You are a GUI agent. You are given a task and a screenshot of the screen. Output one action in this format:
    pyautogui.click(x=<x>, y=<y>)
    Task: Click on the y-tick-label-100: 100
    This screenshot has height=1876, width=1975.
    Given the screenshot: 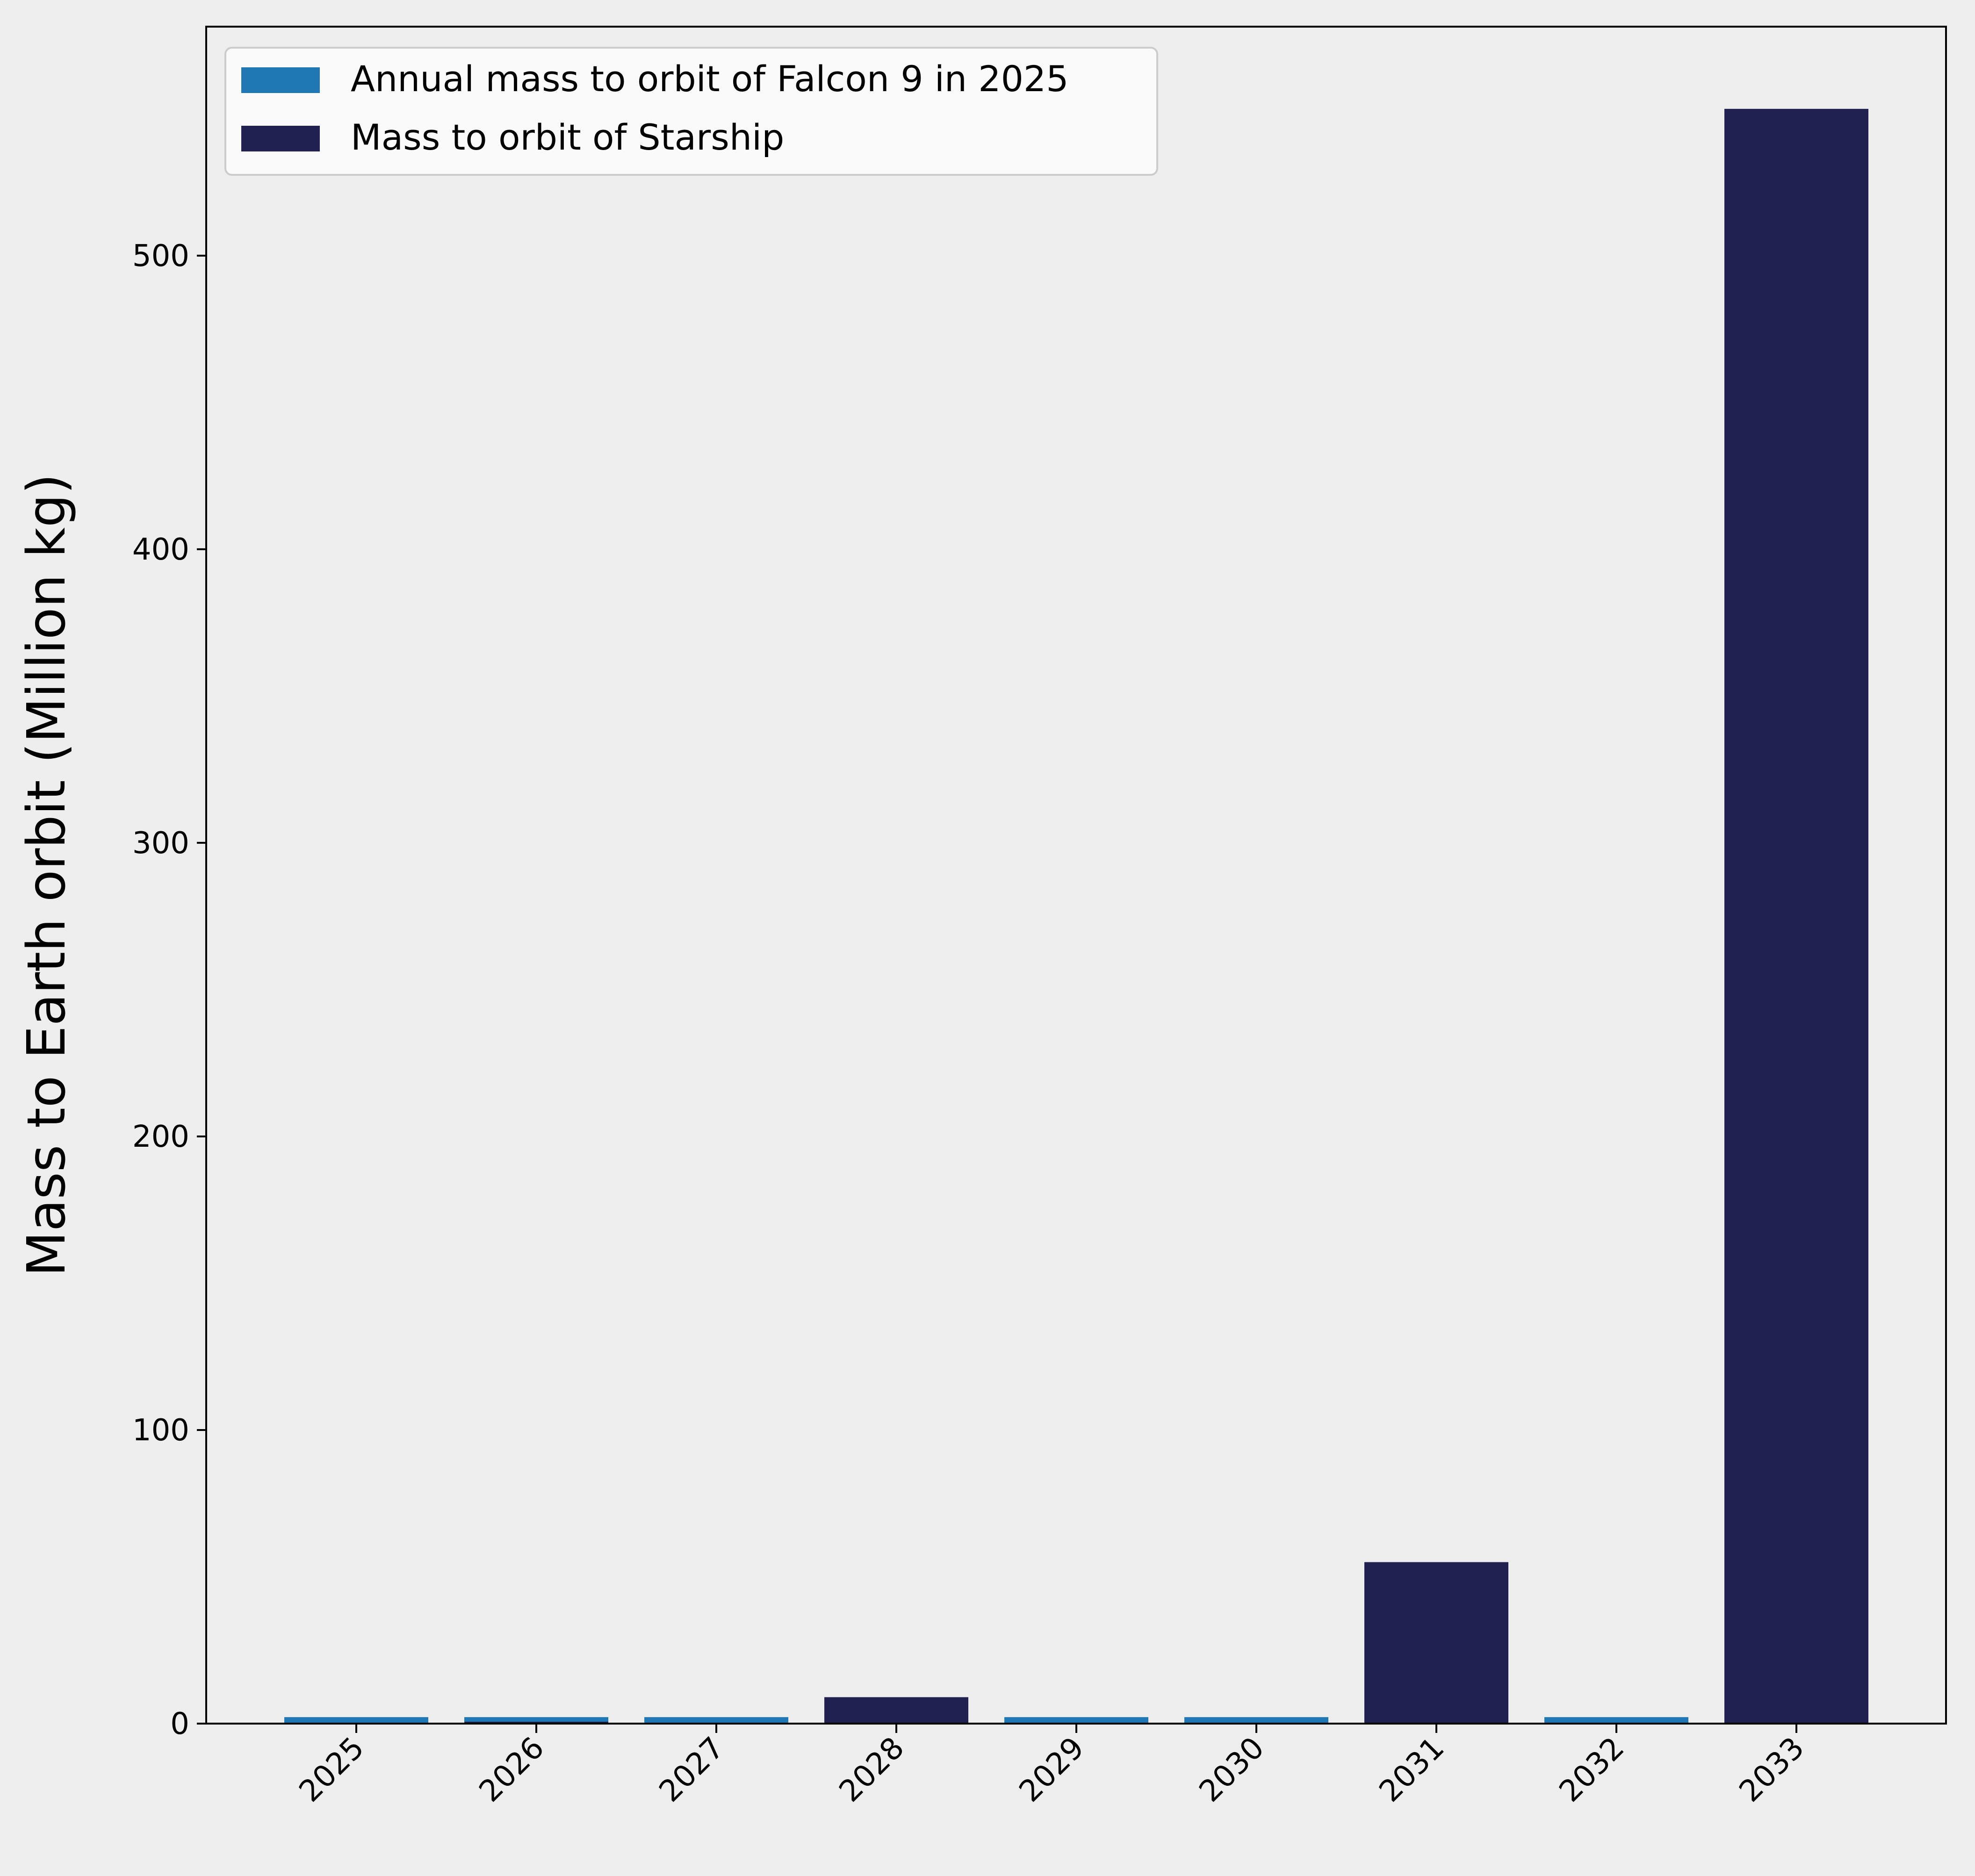 What is the action you would take?
    pyautogui.click(x=161, y=1430)
    